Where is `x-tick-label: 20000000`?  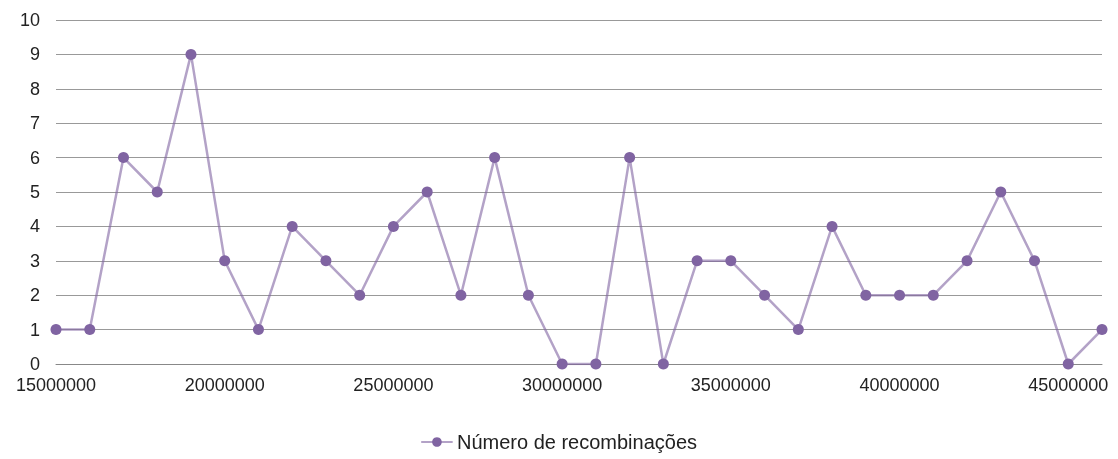
x-tick-label: 20000000 is located at coordinates (224, 385).